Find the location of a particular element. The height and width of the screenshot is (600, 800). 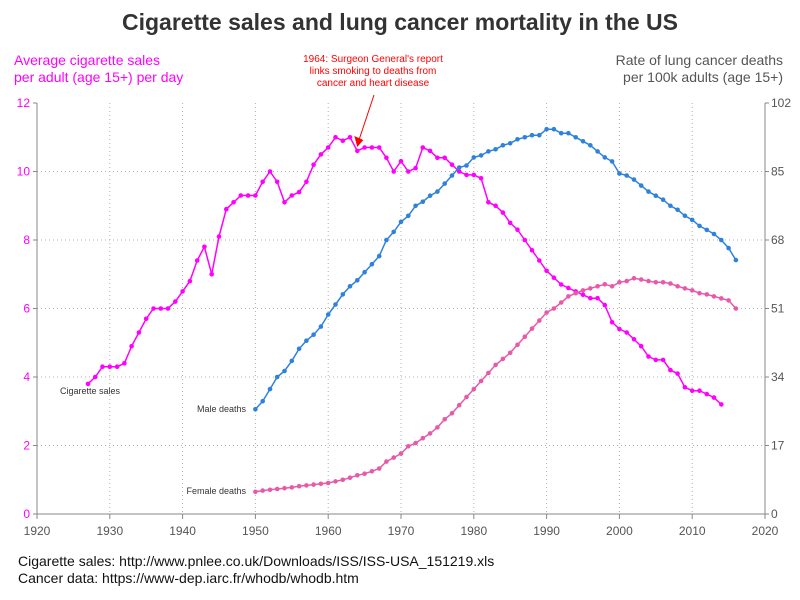

point-cigarette-sales-1949 is located at coordinates (248, 195).